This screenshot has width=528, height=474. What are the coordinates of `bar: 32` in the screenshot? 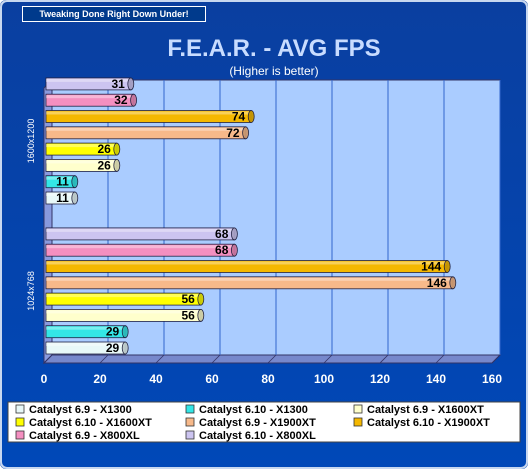 It's located at (91, 100).